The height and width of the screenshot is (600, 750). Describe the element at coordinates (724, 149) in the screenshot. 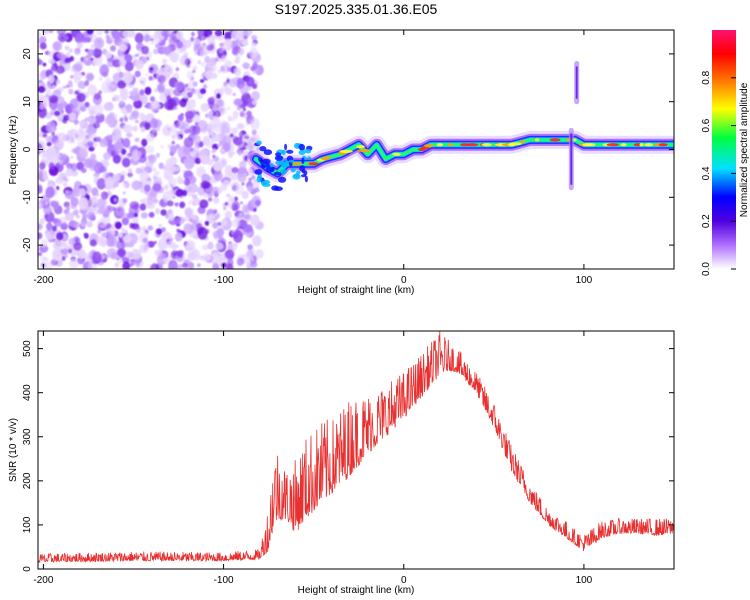

I see `colorbar-gradient` at that location.